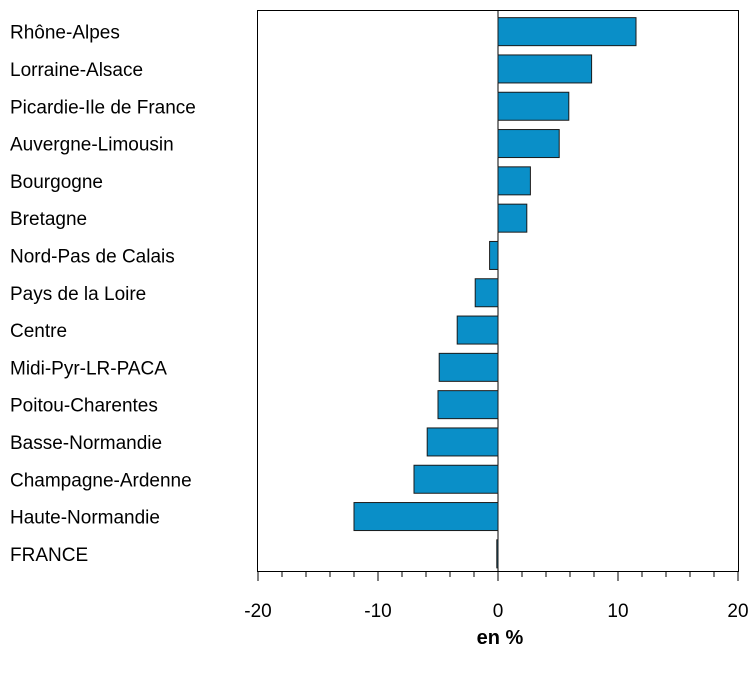 This screenshot has width=750, height=680. Describe the element at coordinates (92, 256) in the screenshot. I see `category-label: Nord-Pas de Calais` at that location.